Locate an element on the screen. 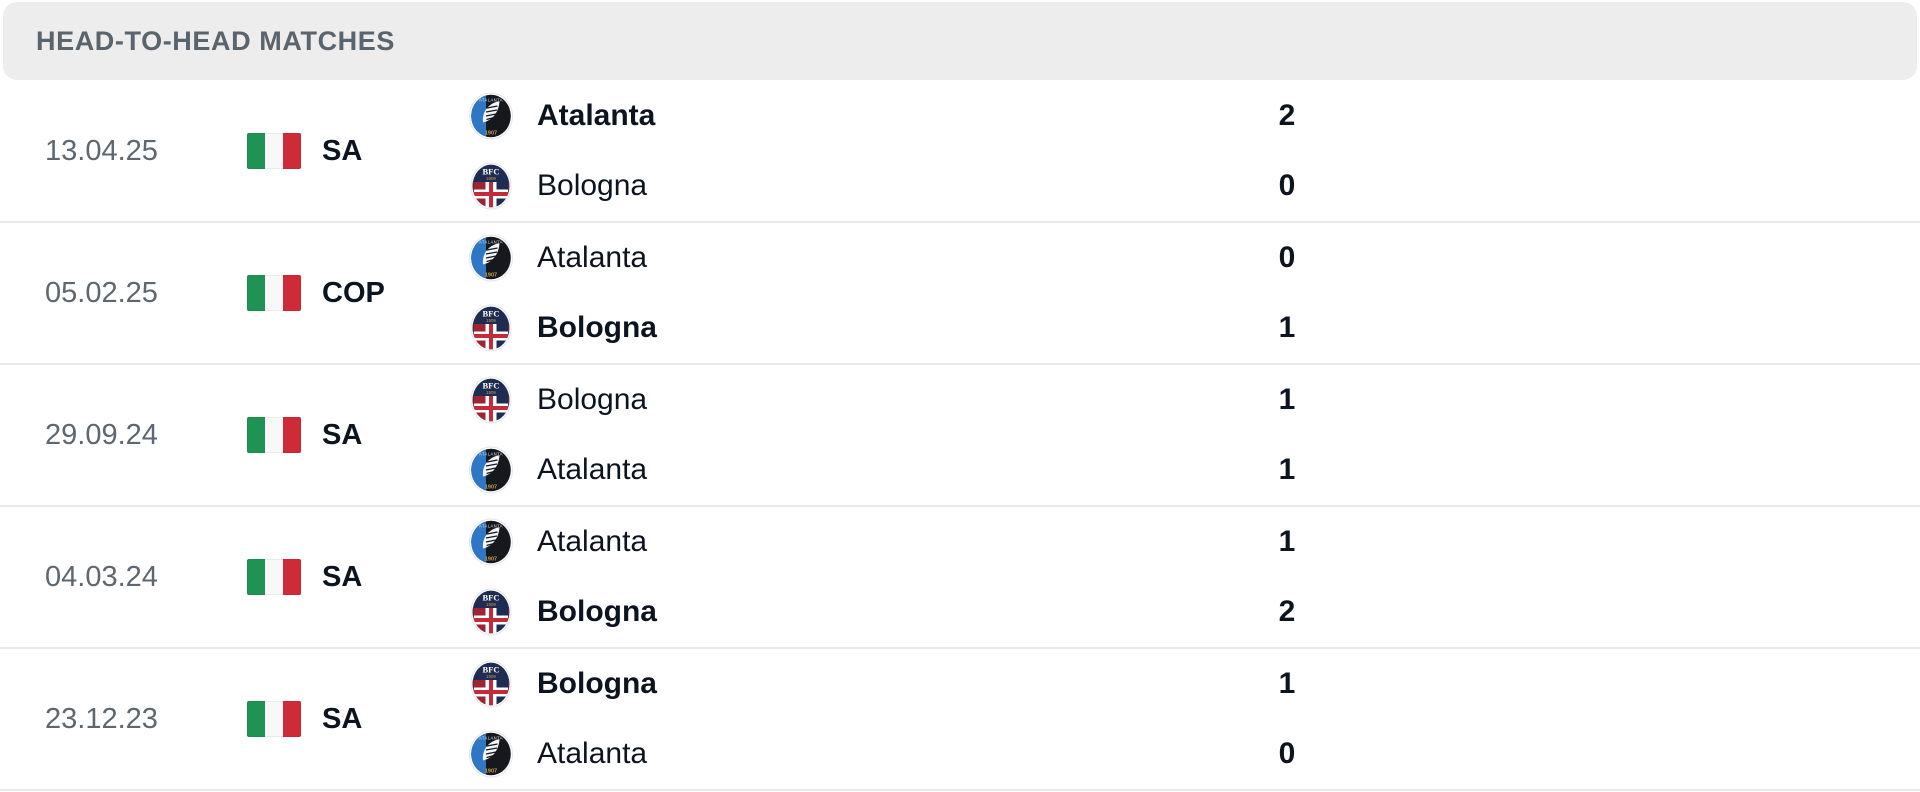  team-row: Atalanta 2 is located at coordinates (960, 116).